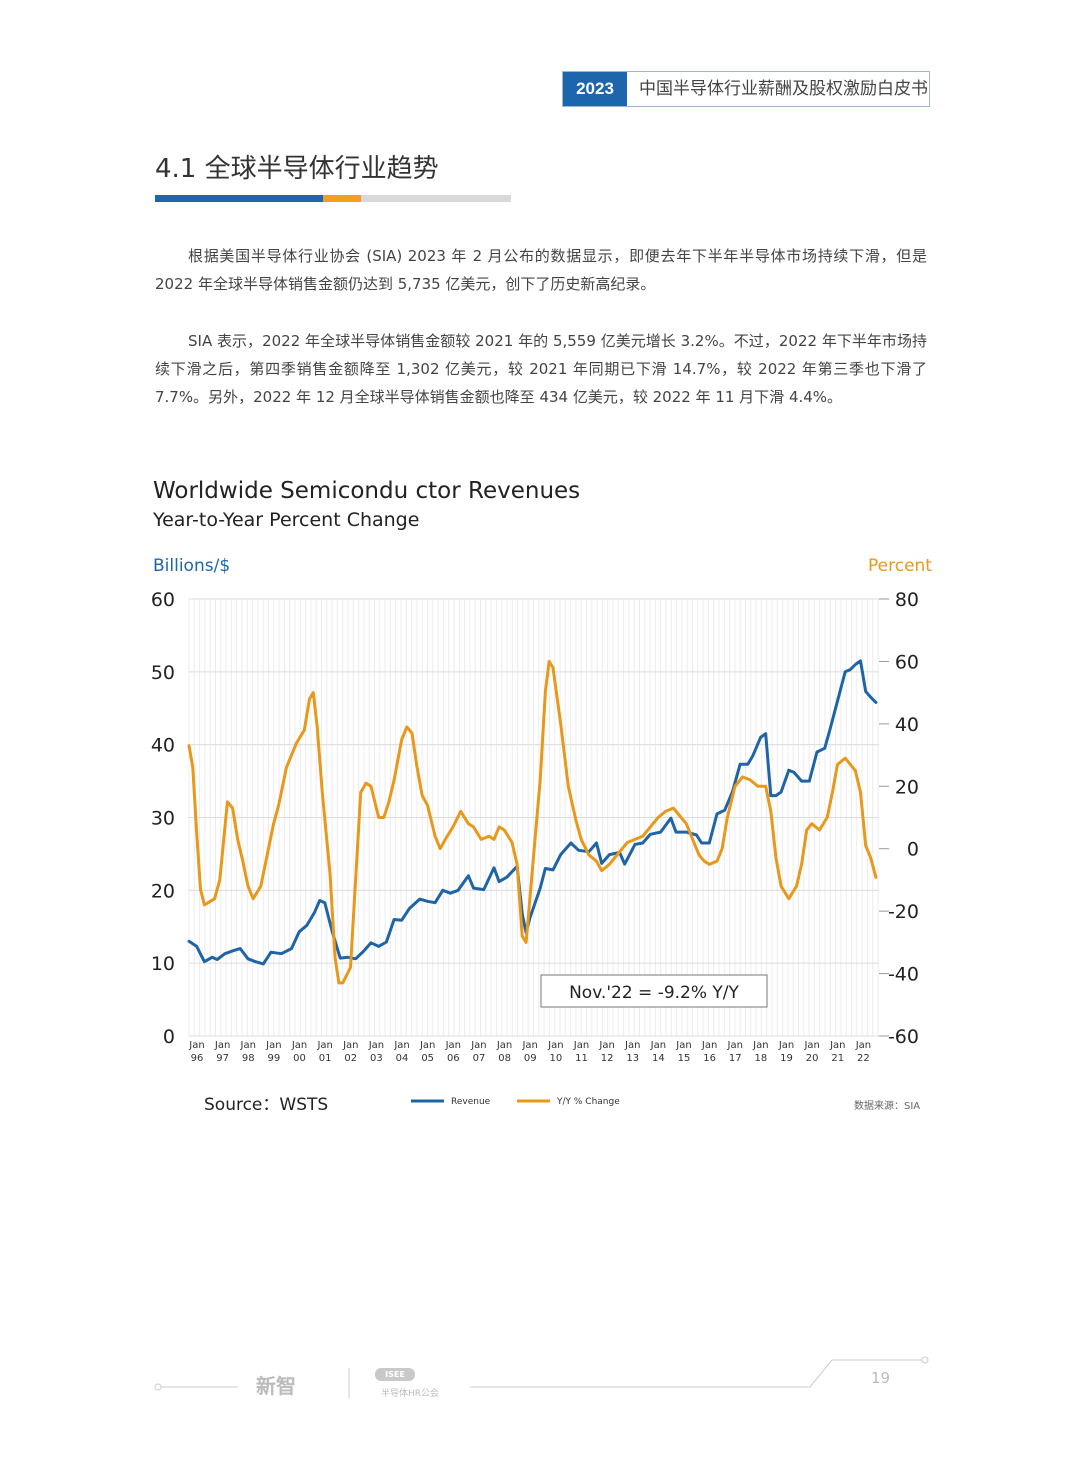 This screenshot has height=1466, width=1080. I want to click on x-tick-year: 99, so click(274, 1058).